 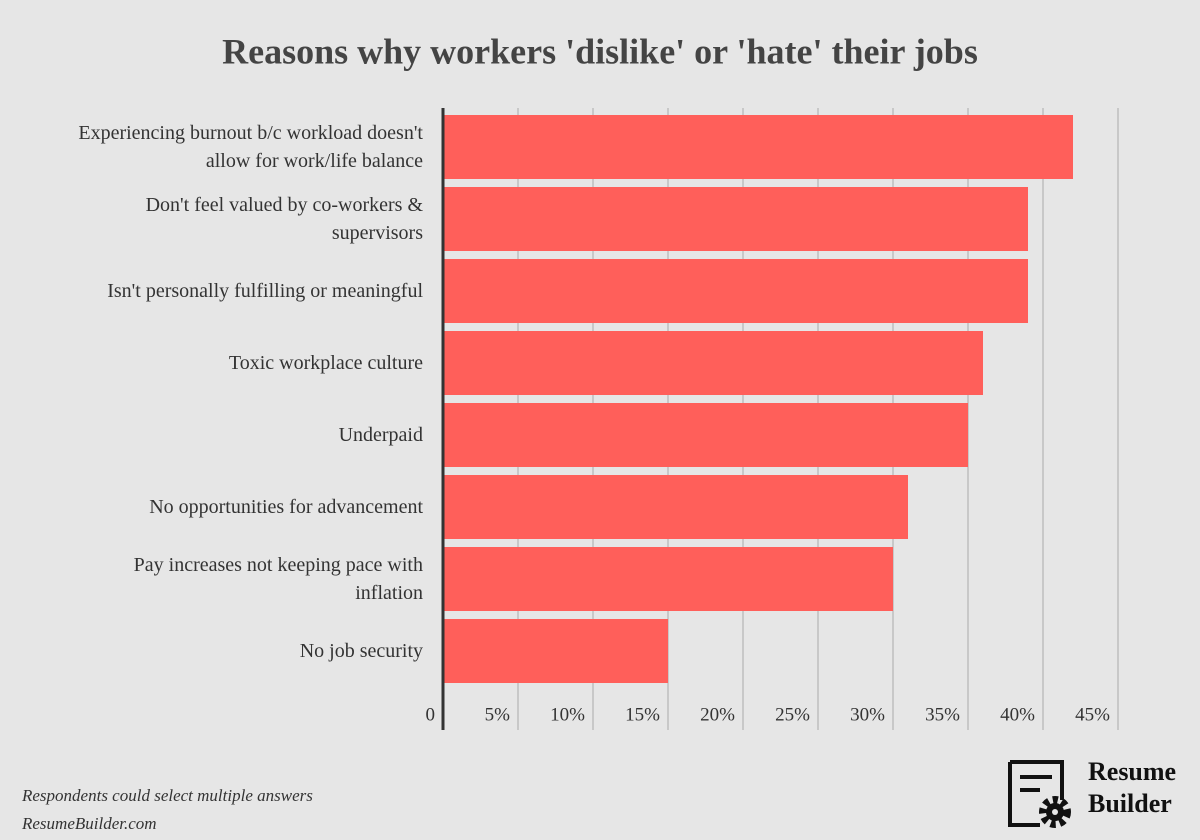 What do you see at coordinates (867, 714) in the screenshot?
I see `x-tick-label: 30%` at bounding box center [867, 714].